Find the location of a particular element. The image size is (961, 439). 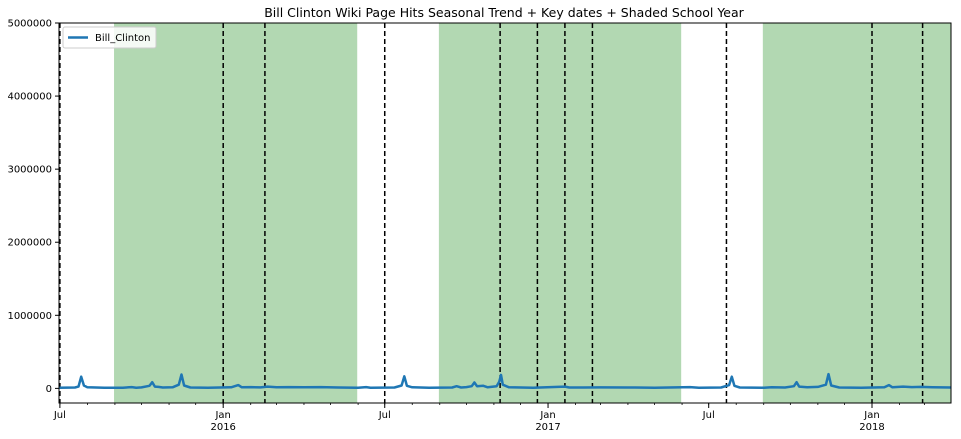

y-tick-label: 1000000 is located at coordinates (29, 316).